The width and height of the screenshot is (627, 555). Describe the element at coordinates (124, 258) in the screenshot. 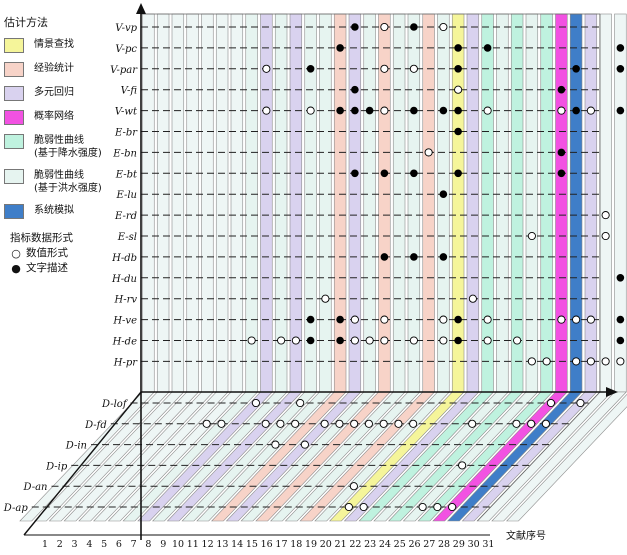

I see `row-label-H-db: H-db` at that location.